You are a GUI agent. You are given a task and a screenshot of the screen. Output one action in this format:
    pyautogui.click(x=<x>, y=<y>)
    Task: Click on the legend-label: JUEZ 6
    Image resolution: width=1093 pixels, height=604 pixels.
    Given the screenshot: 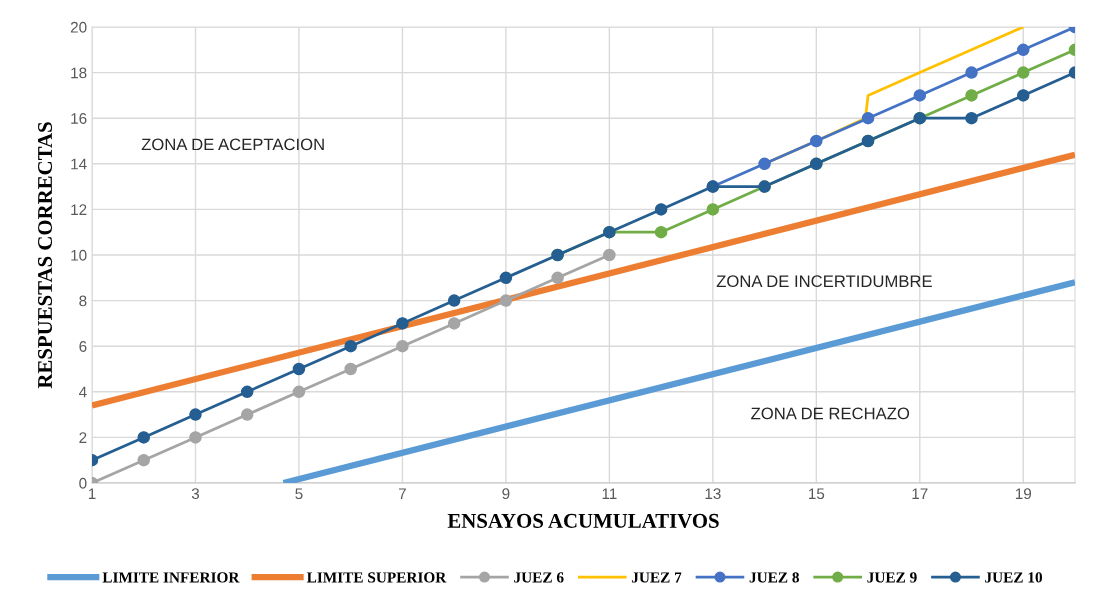 What is the action you would take?
    pyautogui.click(x=539, y=577)
    